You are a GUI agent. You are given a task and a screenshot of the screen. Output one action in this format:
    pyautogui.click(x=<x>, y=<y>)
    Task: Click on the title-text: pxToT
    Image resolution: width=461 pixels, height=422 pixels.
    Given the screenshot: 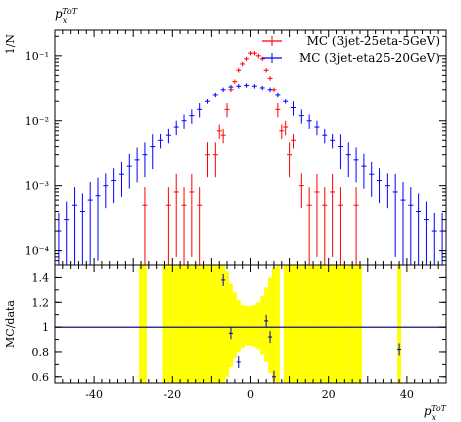 What is the action you would take?
    pyautogui.click(x=66, y=16)
    